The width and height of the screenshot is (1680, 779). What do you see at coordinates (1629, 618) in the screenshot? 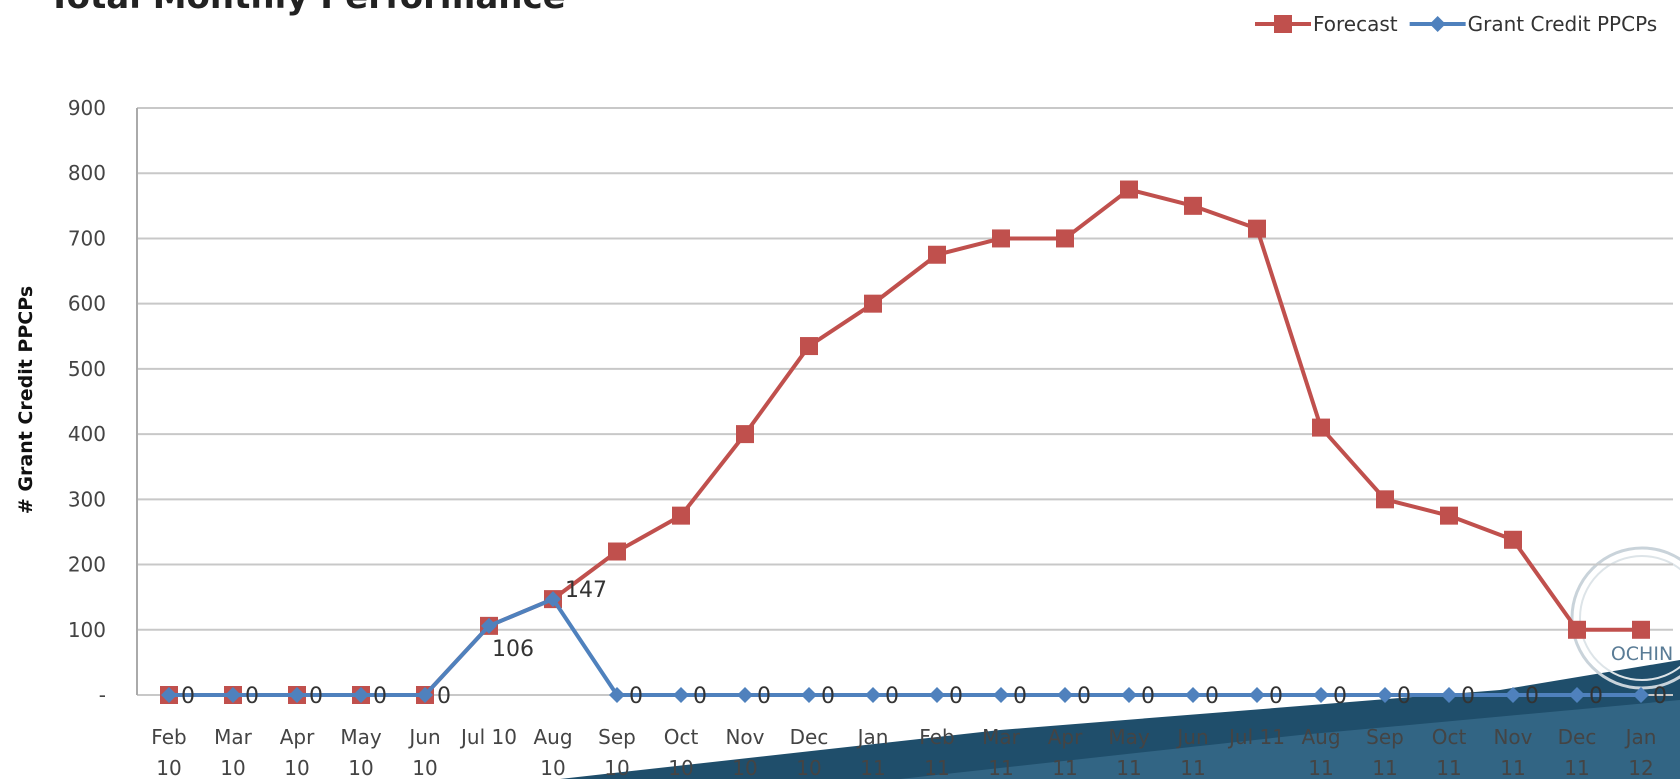
I see `logo` at bounding box center [1629, 618].